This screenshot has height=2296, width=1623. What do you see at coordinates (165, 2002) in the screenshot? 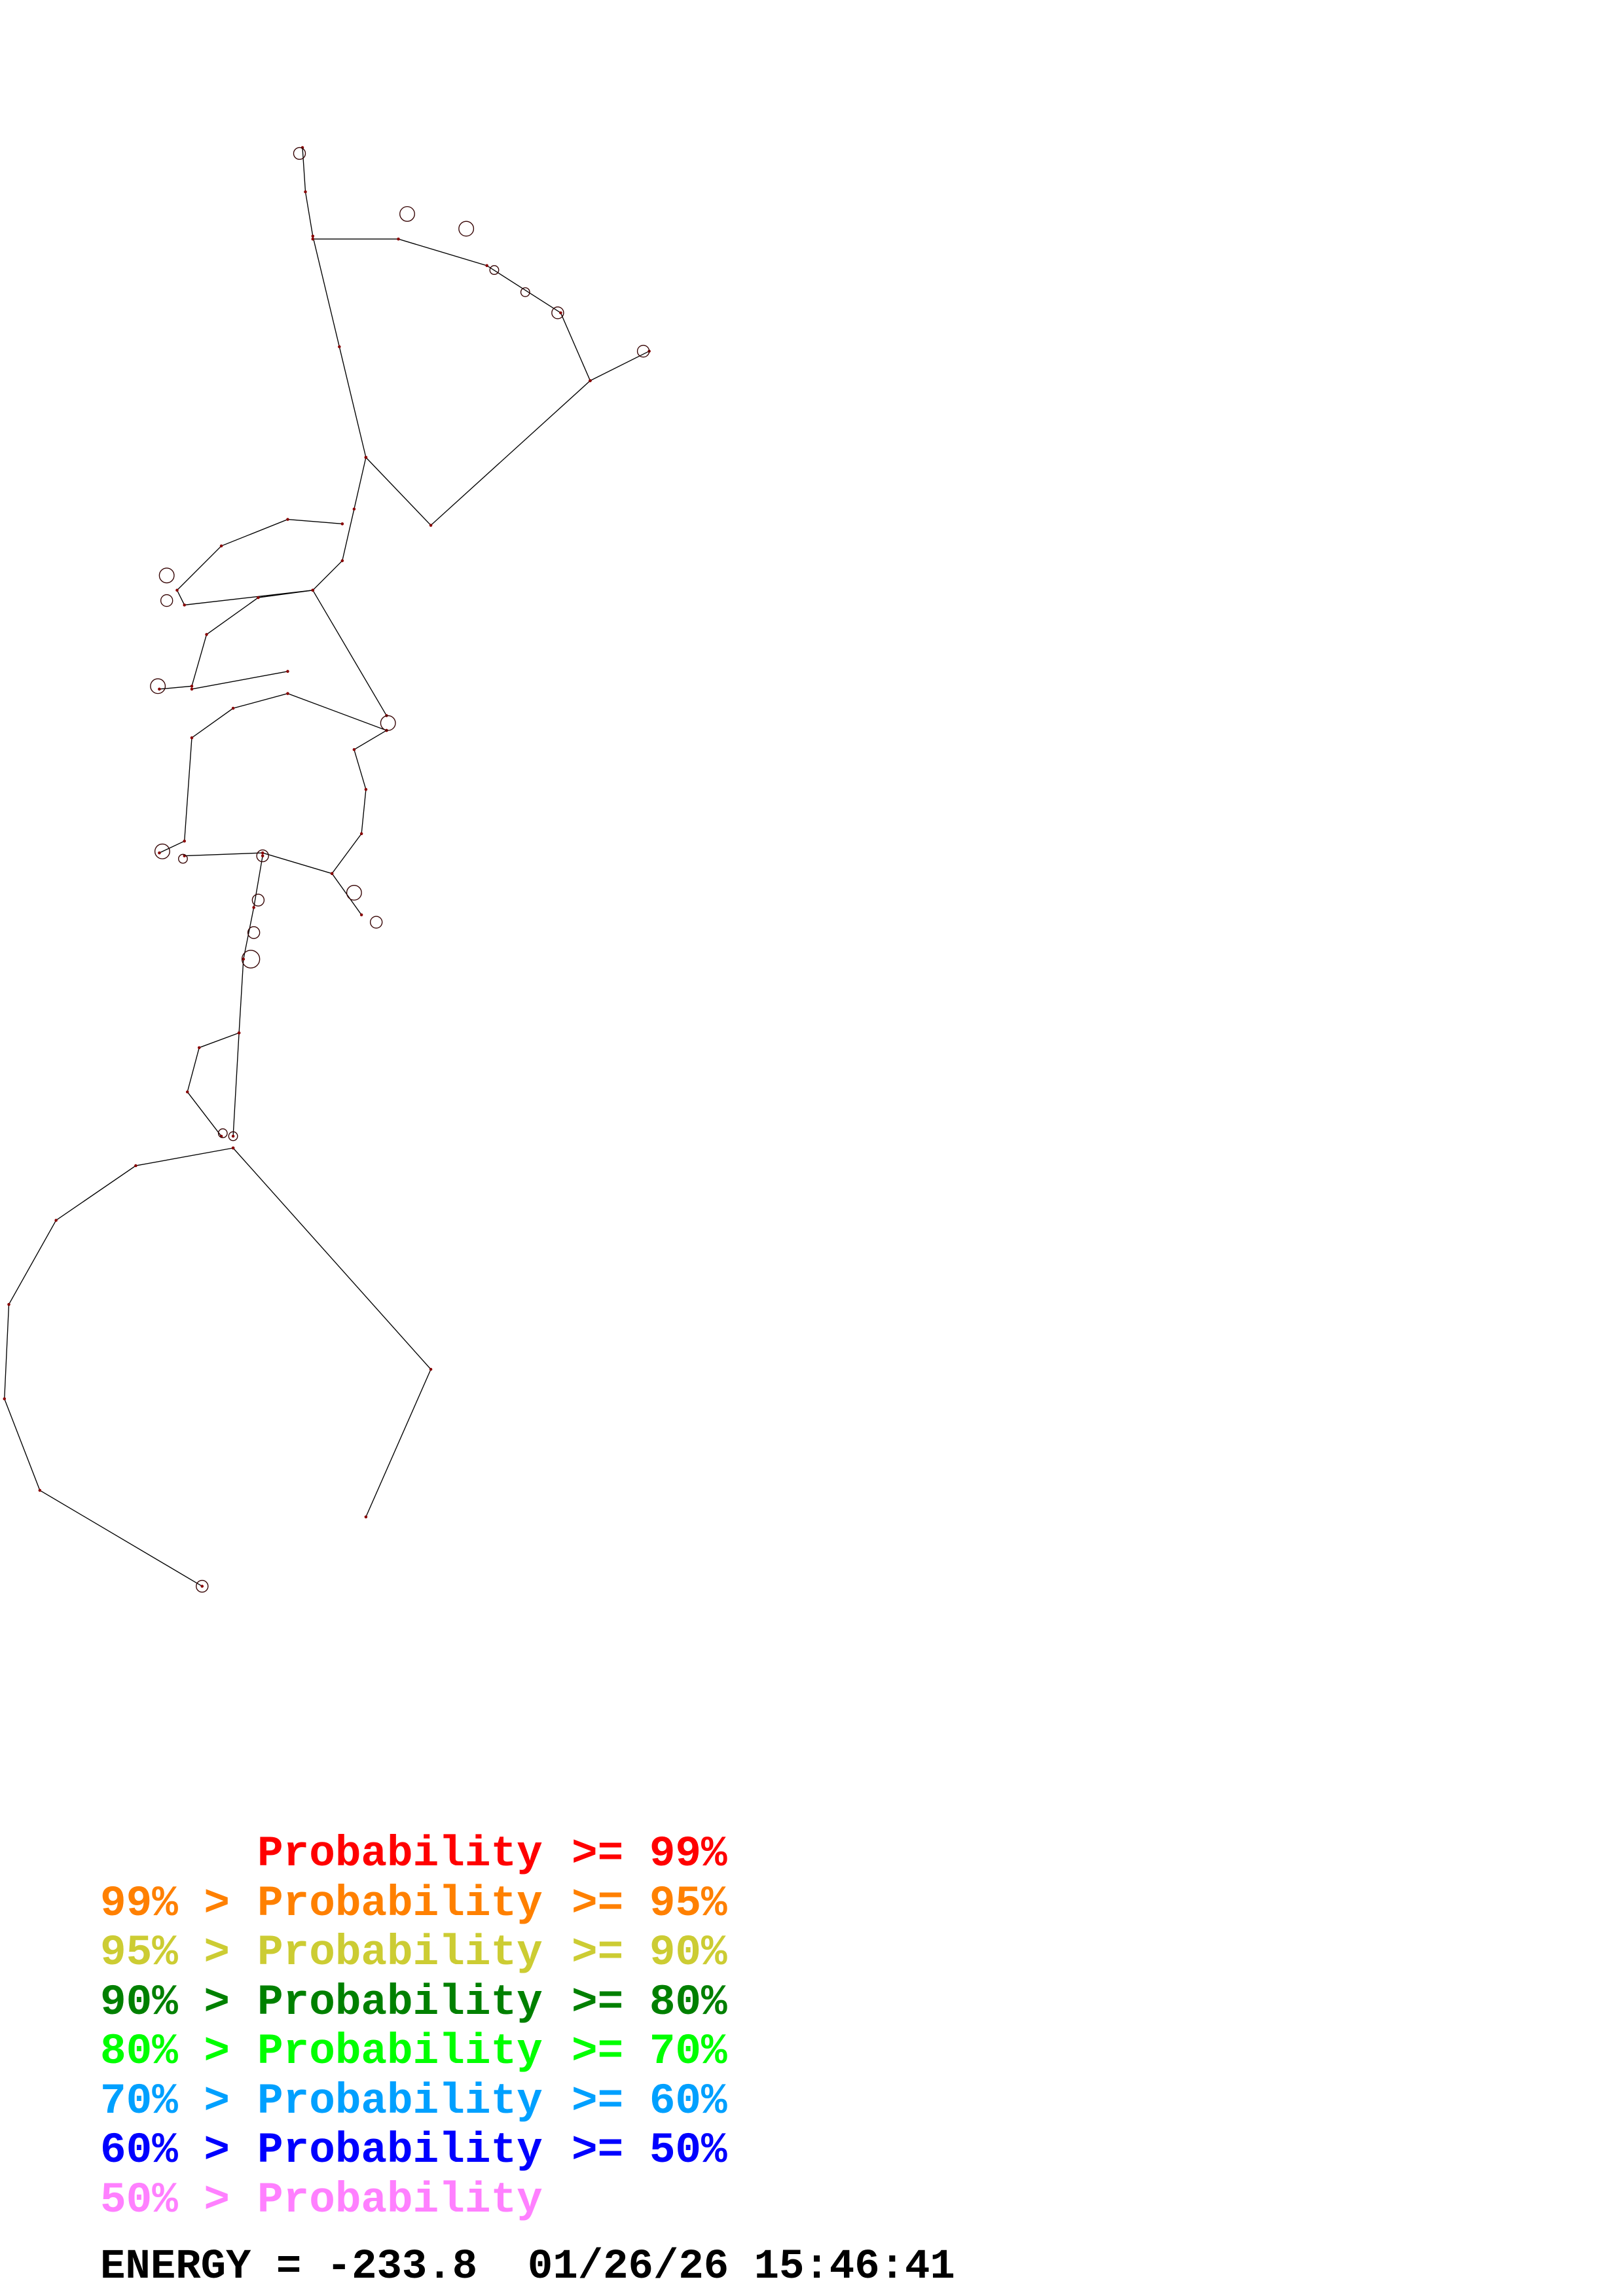
I see `legend-prefix: 90% >` at bounding box center [165, 2002].